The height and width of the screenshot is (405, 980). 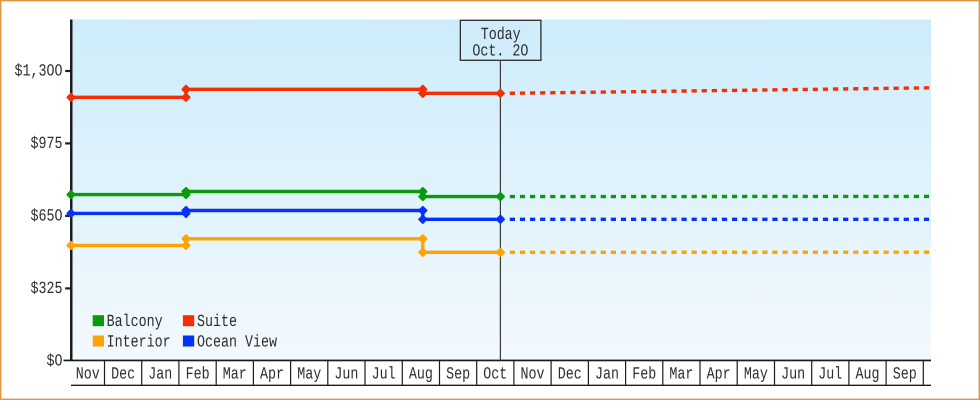 I want to click on svg-text: $1,3OO, so click(x=39, y=72).